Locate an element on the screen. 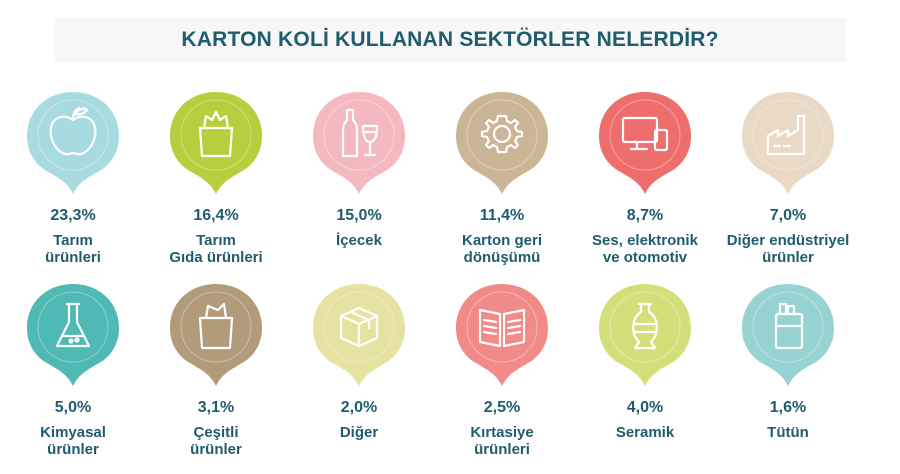 This screenshot has width=900, height=474. apple-icon is located at coordinates (73, 131).